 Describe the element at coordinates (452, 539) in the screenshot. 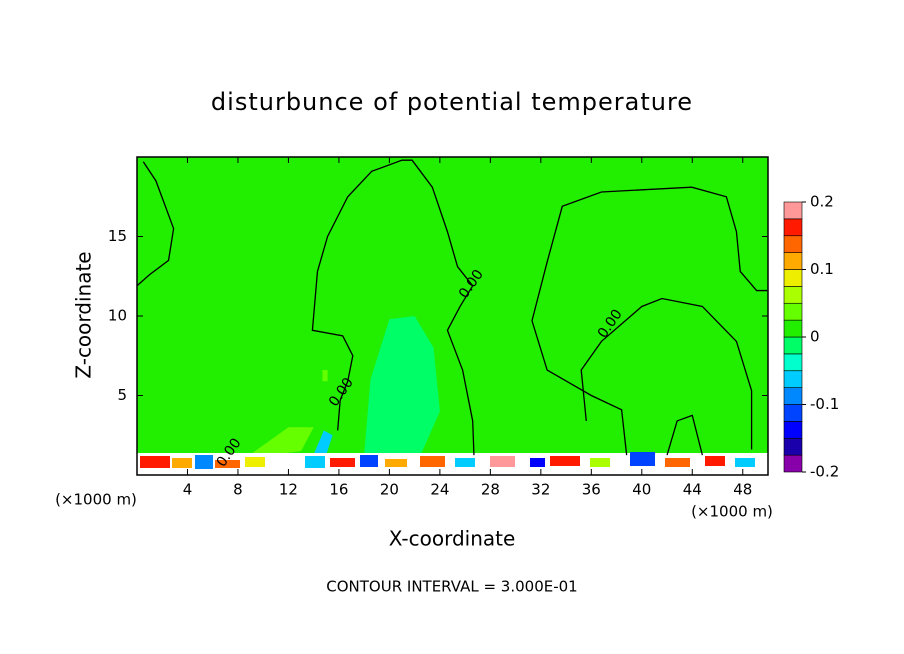

I see `x-axis-label: X-coordinate` at that location.